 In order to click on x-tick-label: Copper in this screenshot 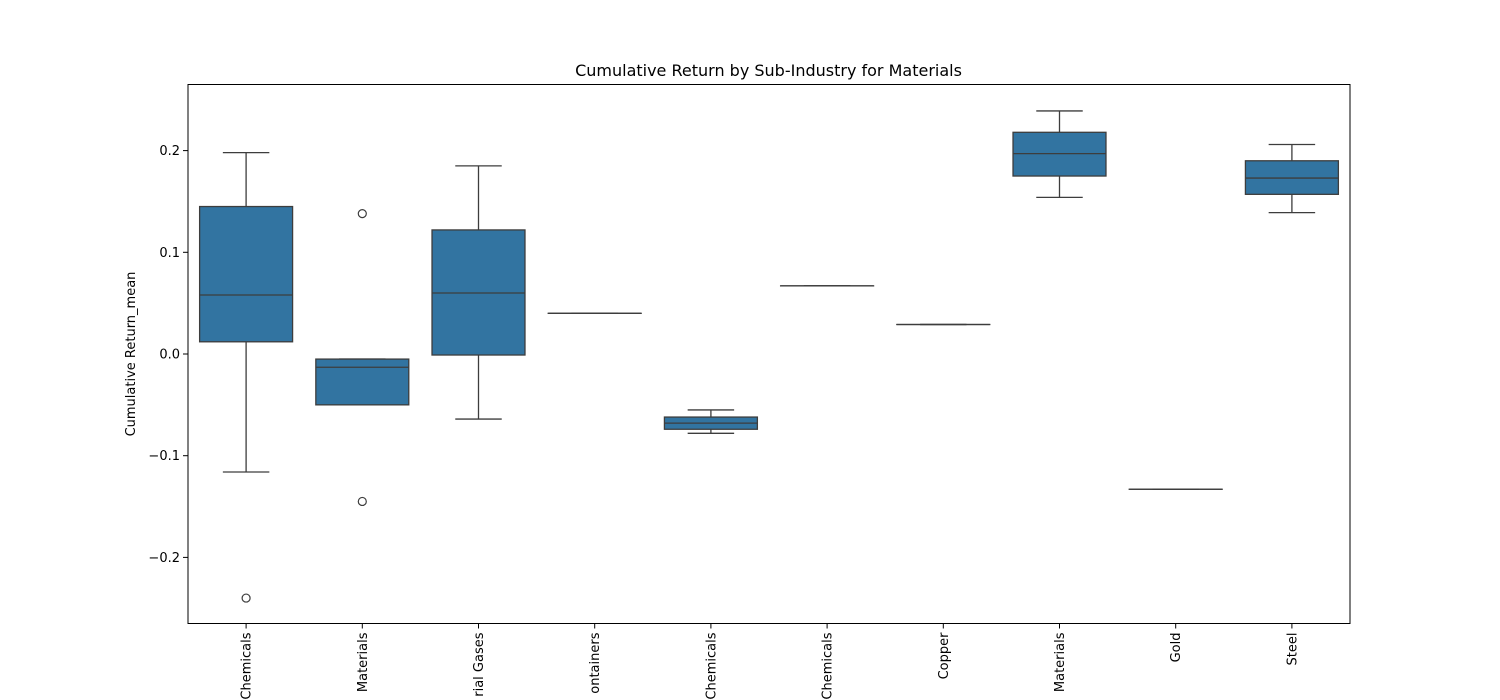, I will do `click(944, 656)`.